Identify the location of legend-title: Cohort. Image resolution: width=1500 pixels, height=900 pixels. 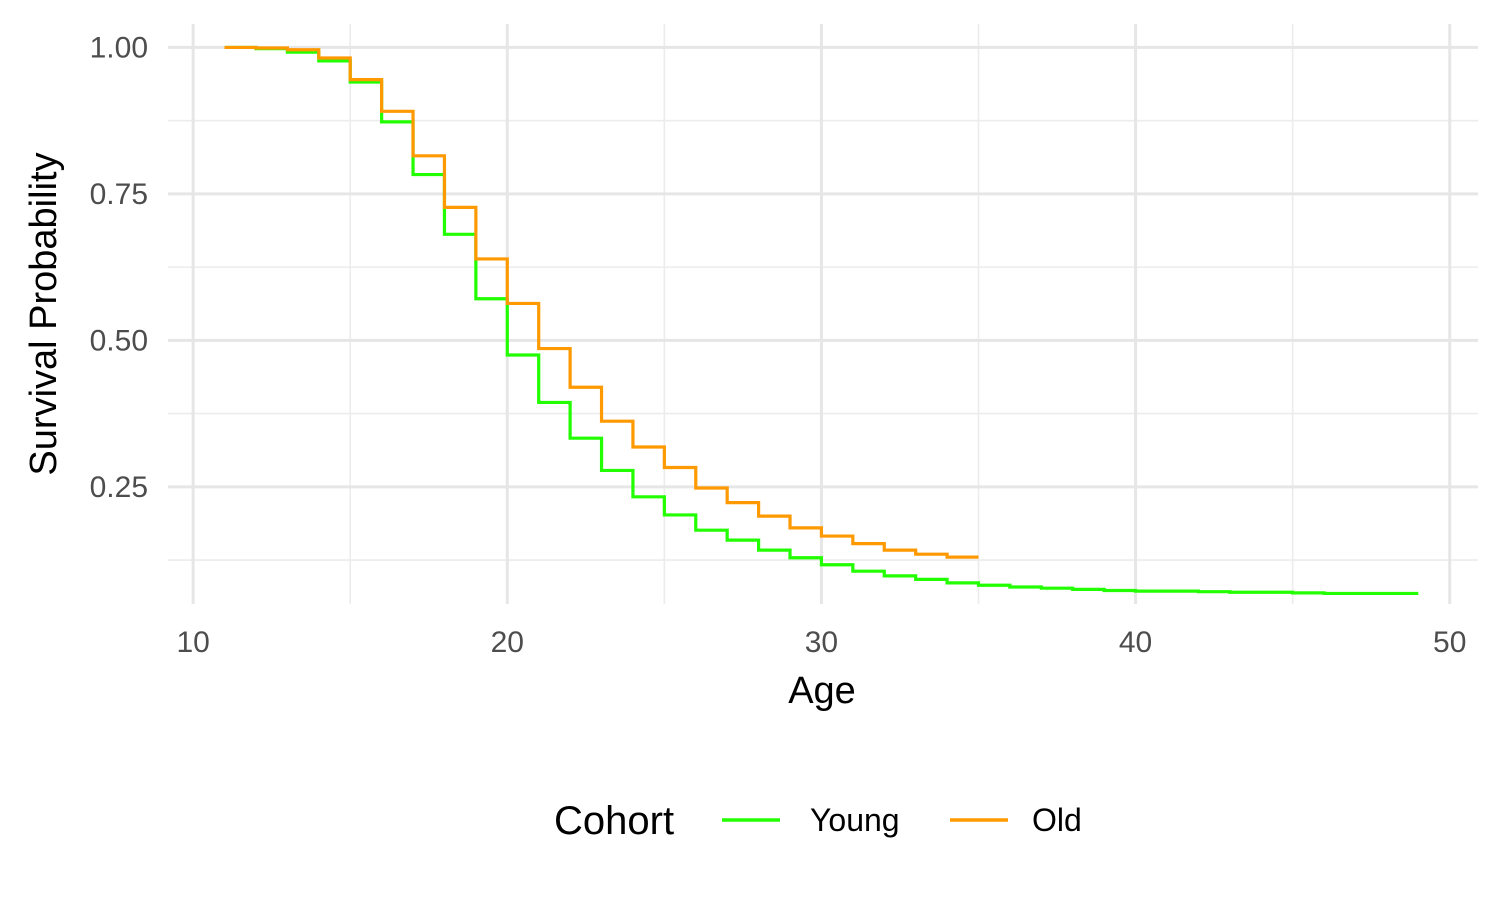
(614, 821).